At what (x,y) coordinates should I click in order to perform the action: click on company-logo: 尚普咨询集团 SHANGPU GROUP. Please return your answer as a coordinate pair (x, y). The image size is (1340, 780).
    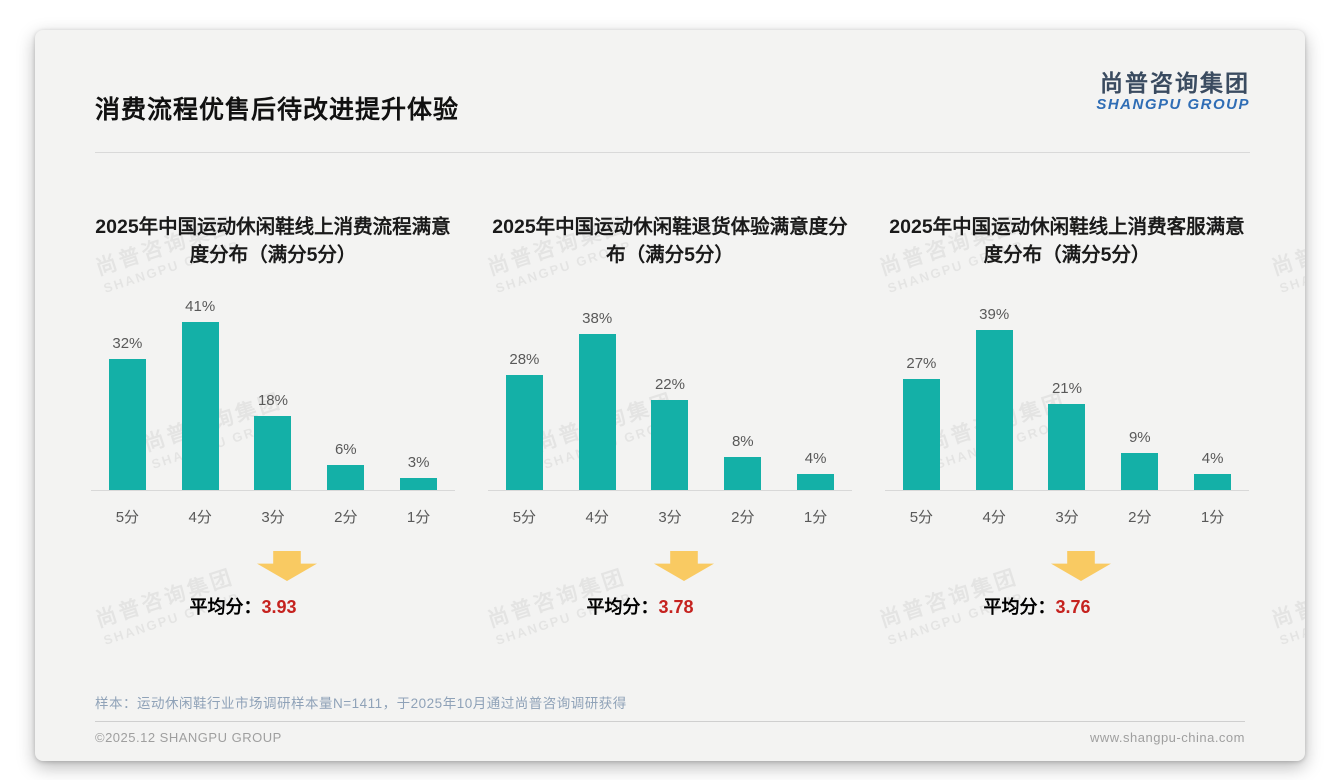
    Looking at the image, I should click on (1173, 92).